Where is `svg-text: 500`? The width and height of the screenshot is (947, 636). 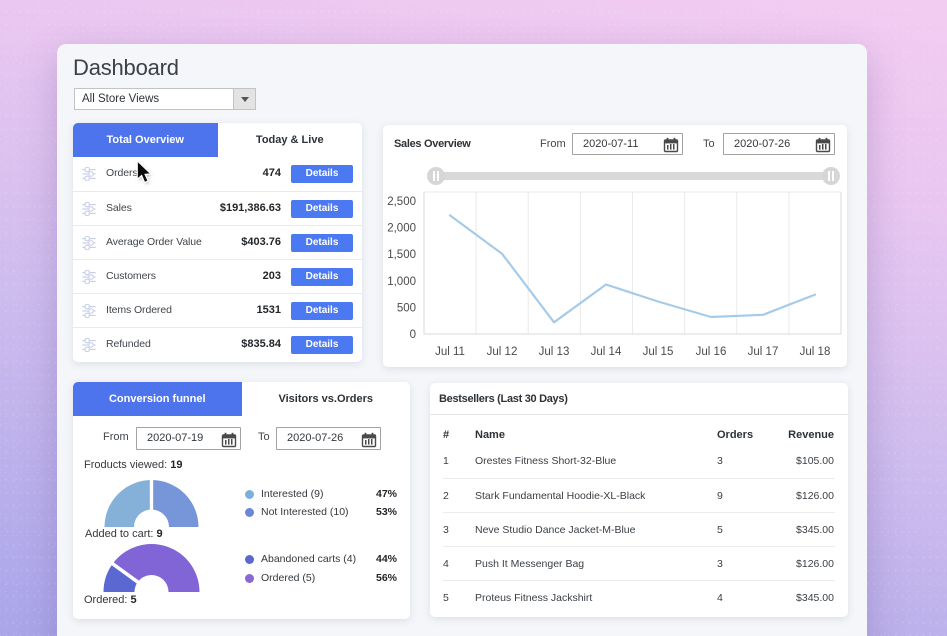 svg-text: 500 is located at coordinates (406, 308).